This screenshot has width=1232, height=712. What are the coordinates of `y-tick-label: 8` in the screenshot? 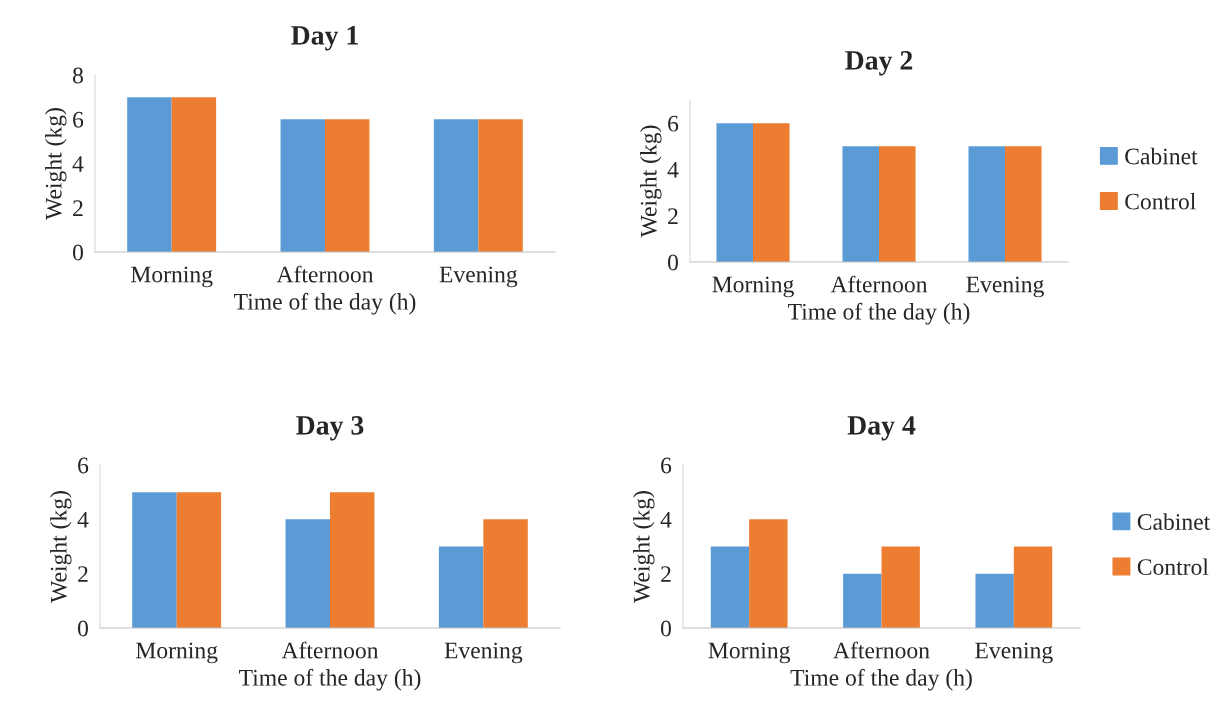 It's located at (77, 75).